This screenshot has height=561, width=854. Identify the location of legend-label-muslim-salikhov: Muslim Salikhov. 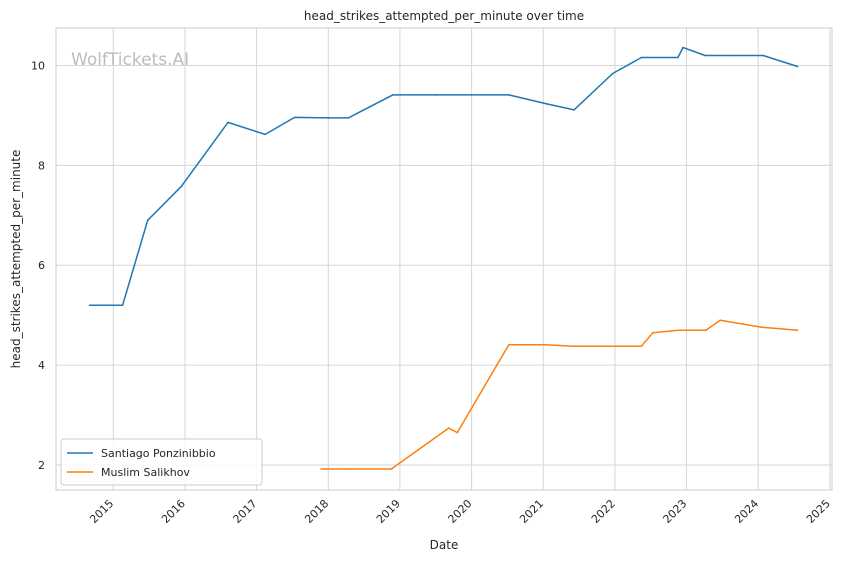
(145, 472).